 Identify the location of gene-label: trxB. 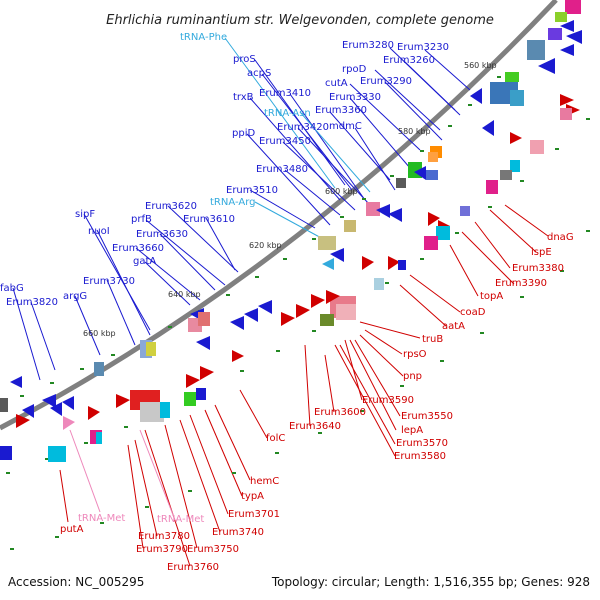
(243, 97).